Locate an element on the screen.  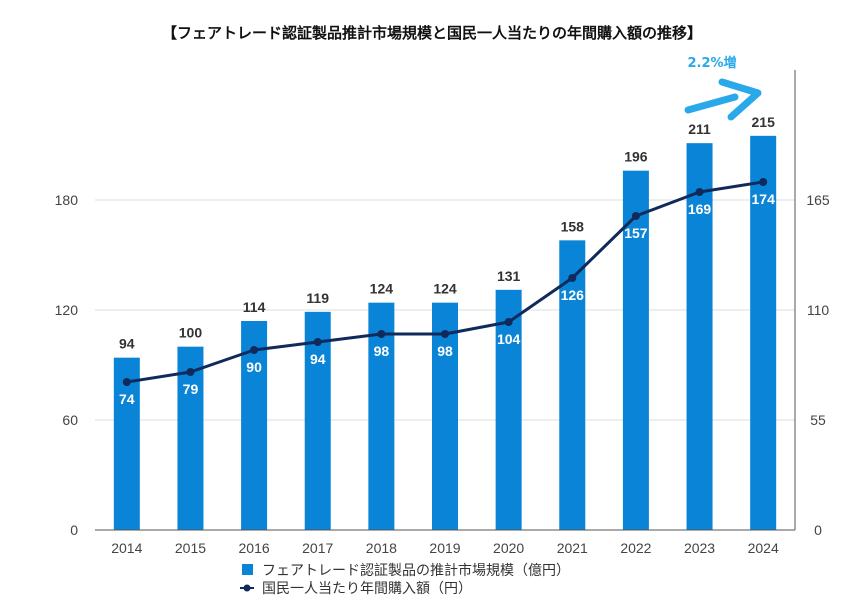
x-axis-tick-label: 2020 is located at coordinates (508, 548).